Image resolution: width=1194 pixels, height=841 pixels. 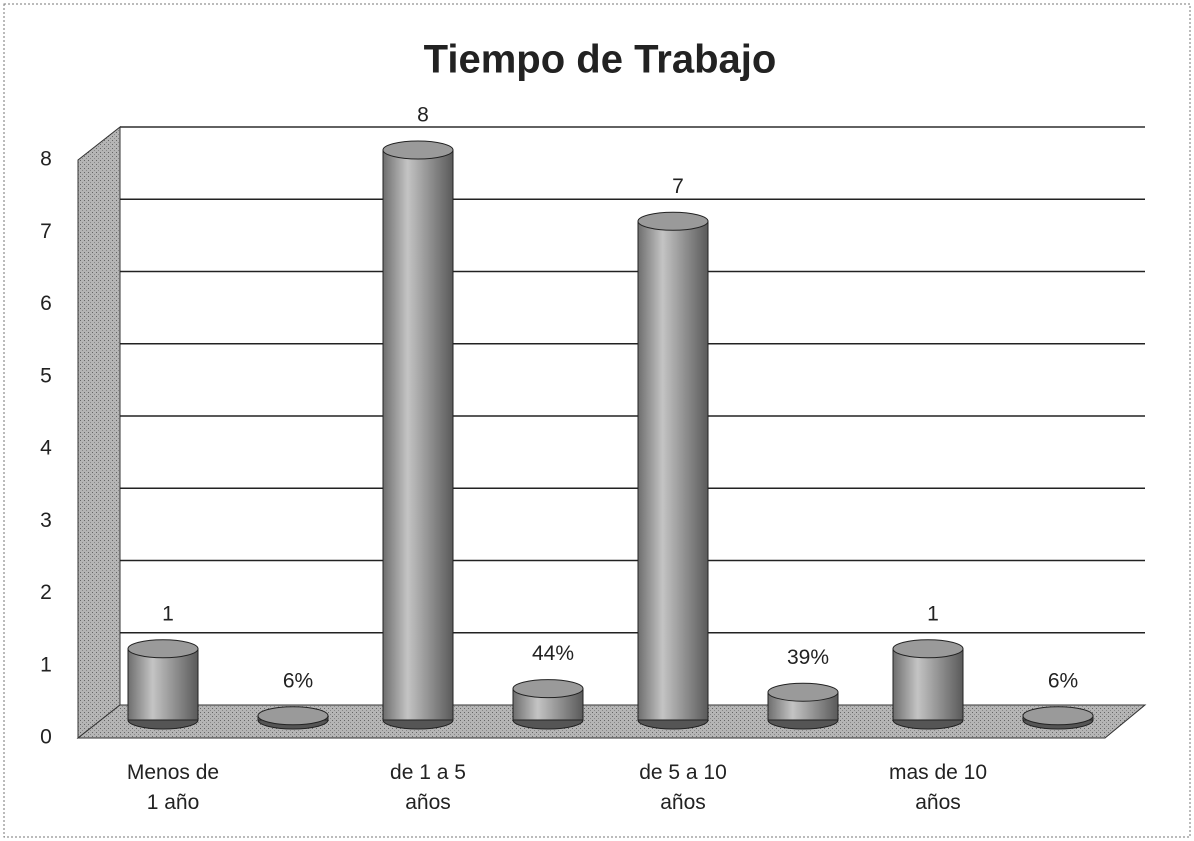 I want to click on y-tick-label: 4, so click(x=46, y=448).